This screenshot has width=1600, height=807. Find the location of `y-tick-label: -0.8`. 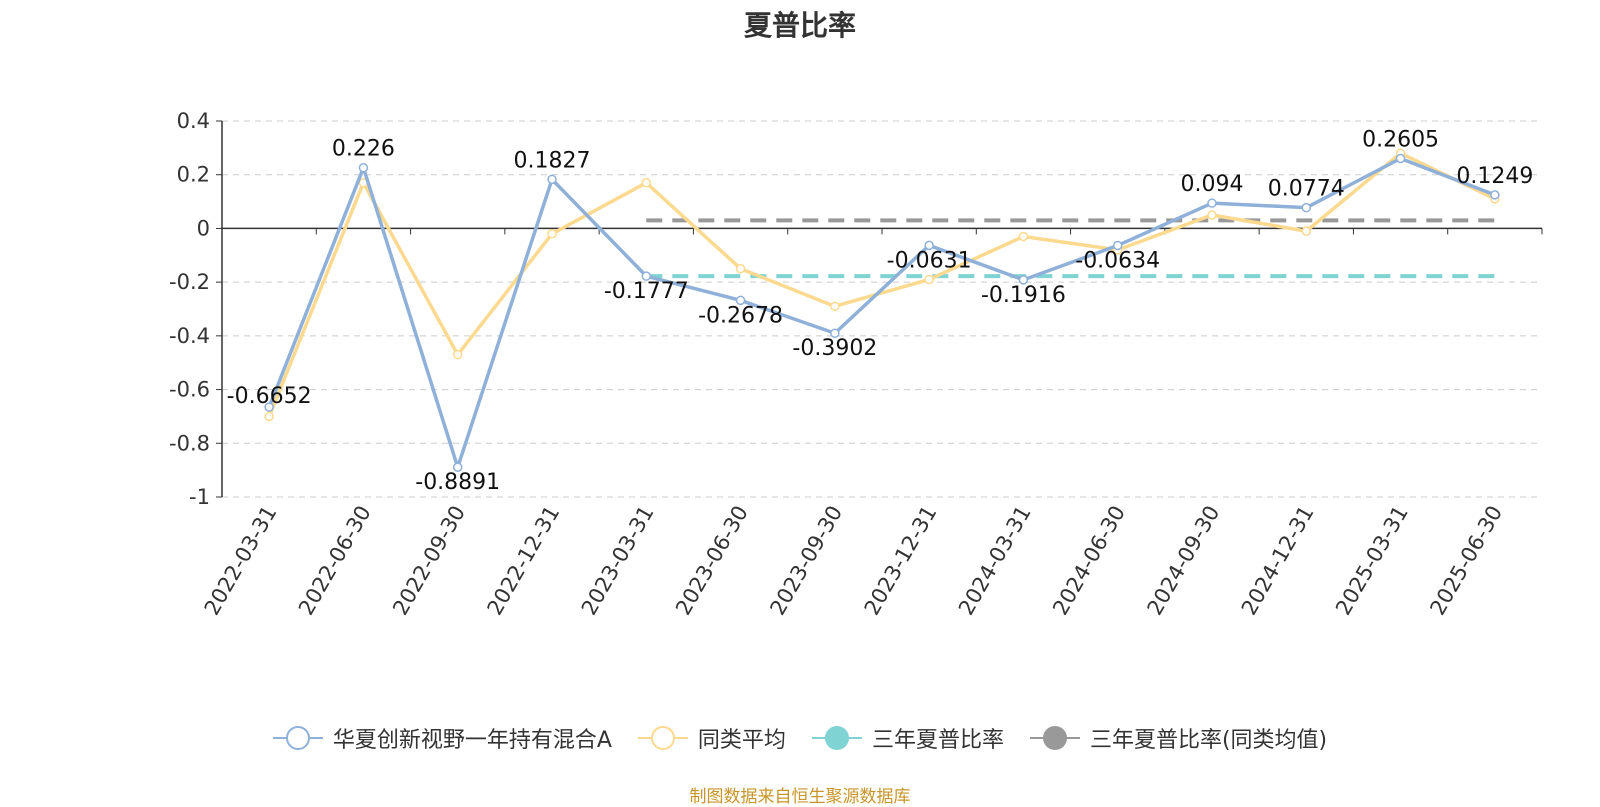

y-tick-label: -0.8 is located at coordinates (189, 443).